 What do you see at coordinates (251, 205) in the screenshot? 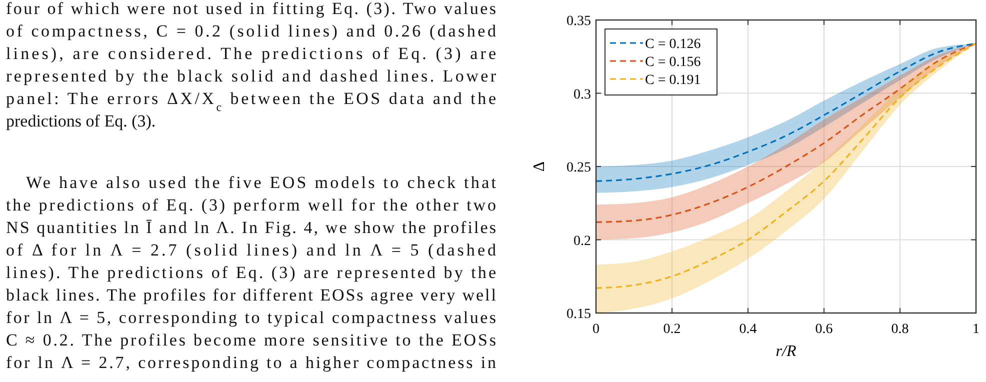
I see `text: the predictions of Eq. (3) perform well for the other two` at bounding box center [251, 205].